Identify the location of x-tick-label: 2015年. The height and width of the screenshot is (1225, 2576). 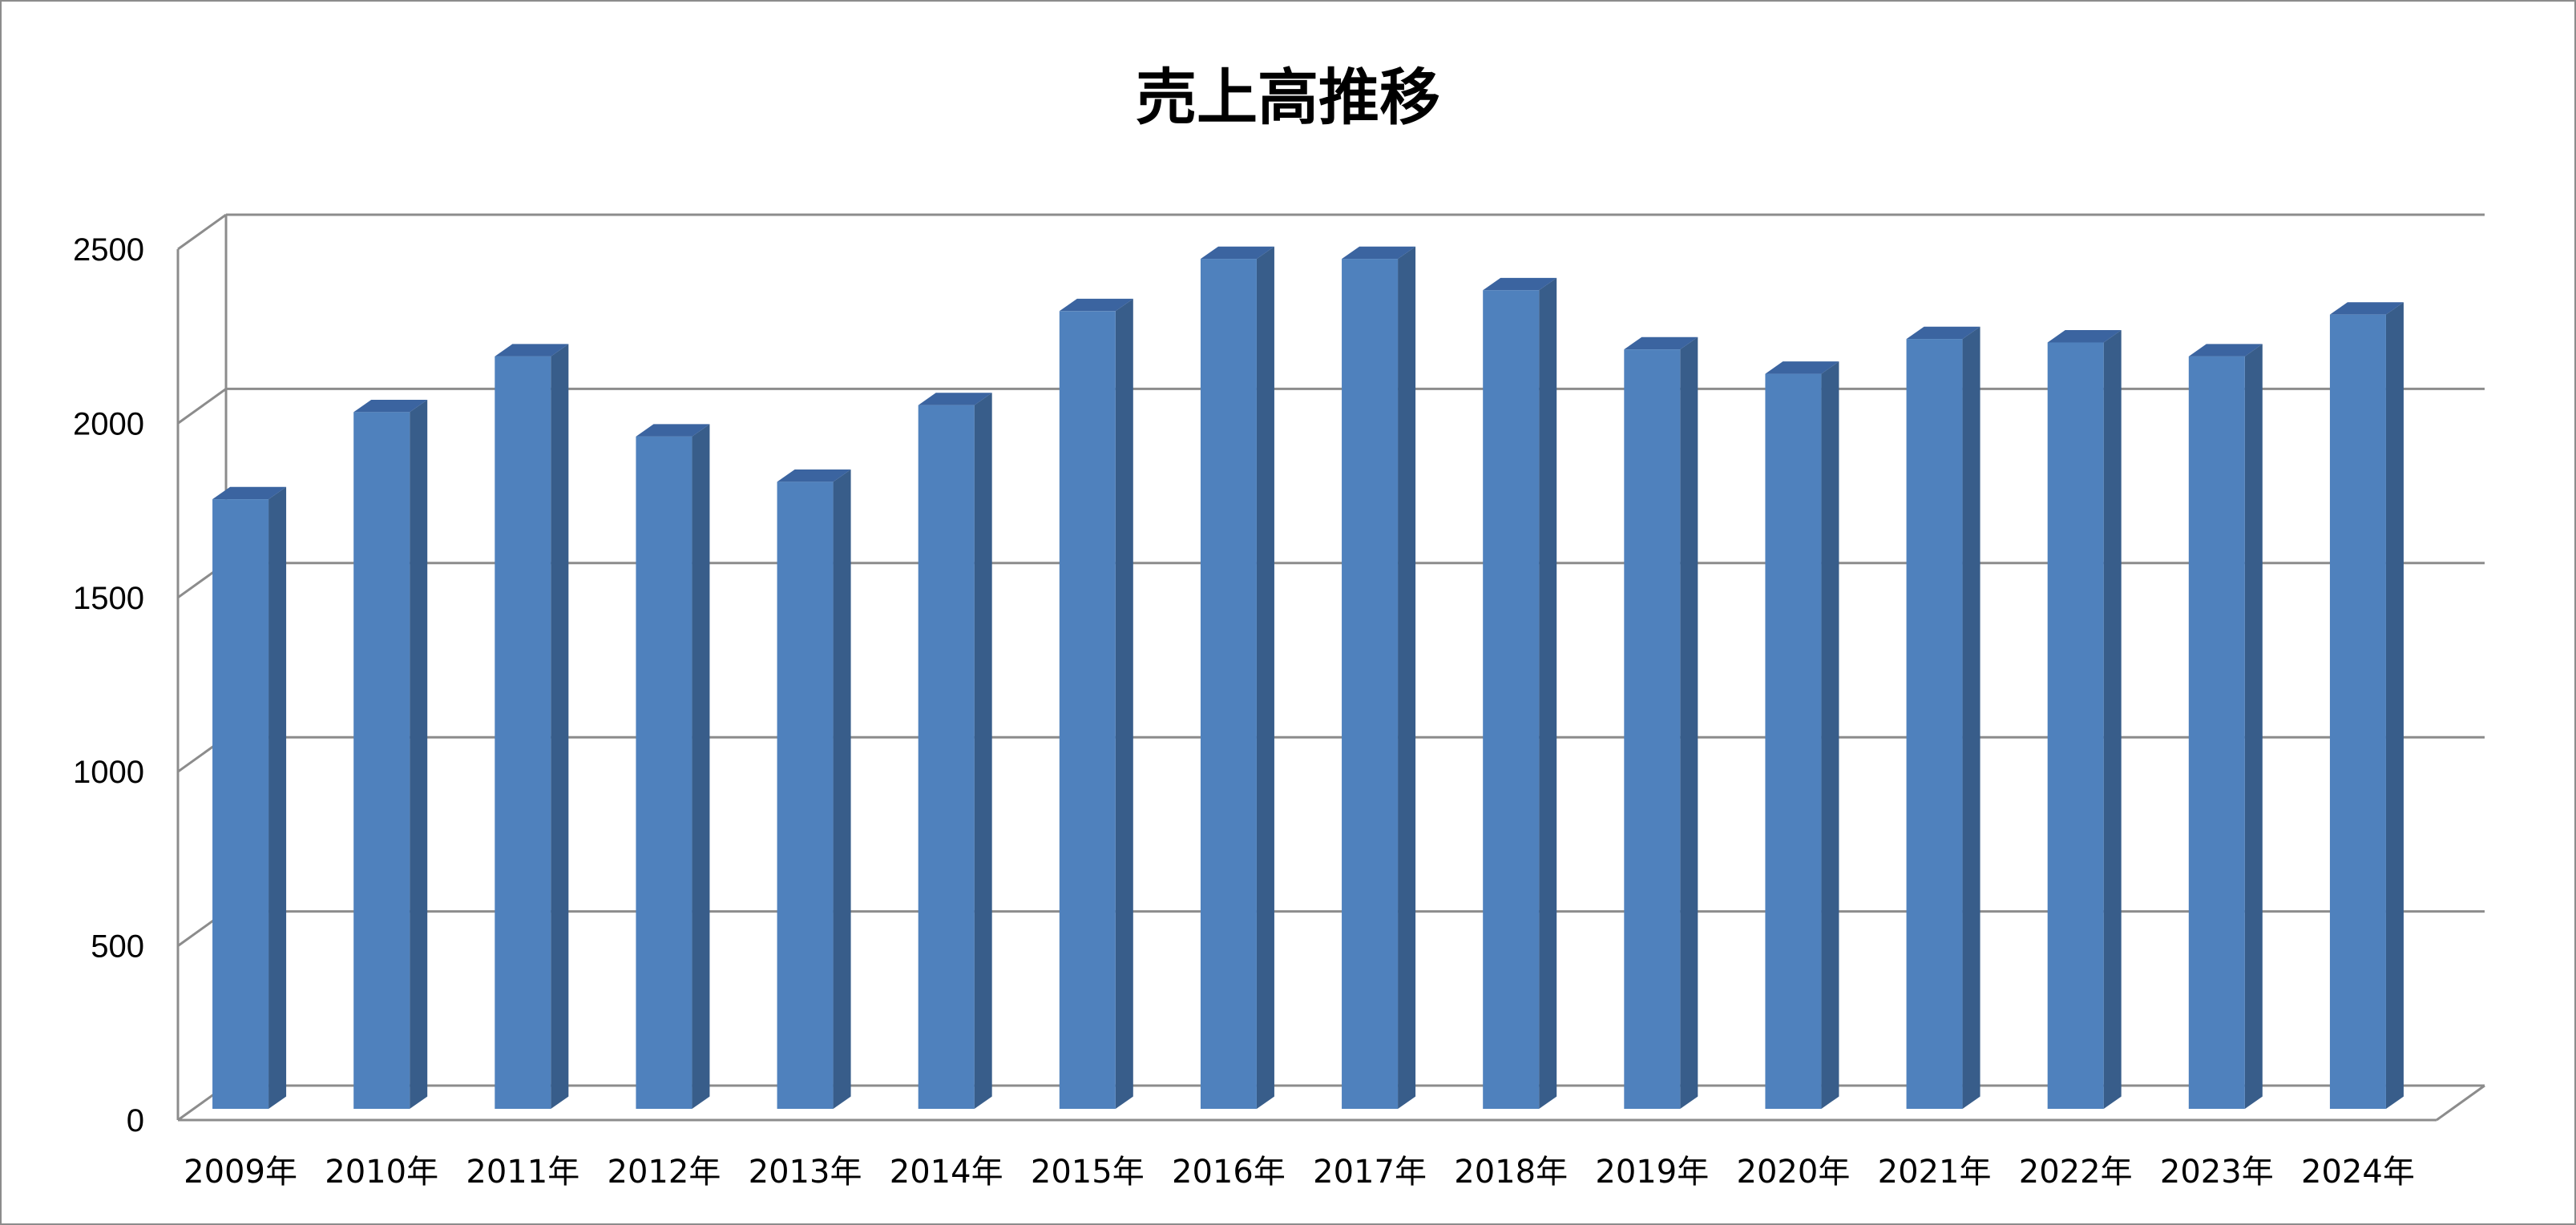
(1088, 1172).